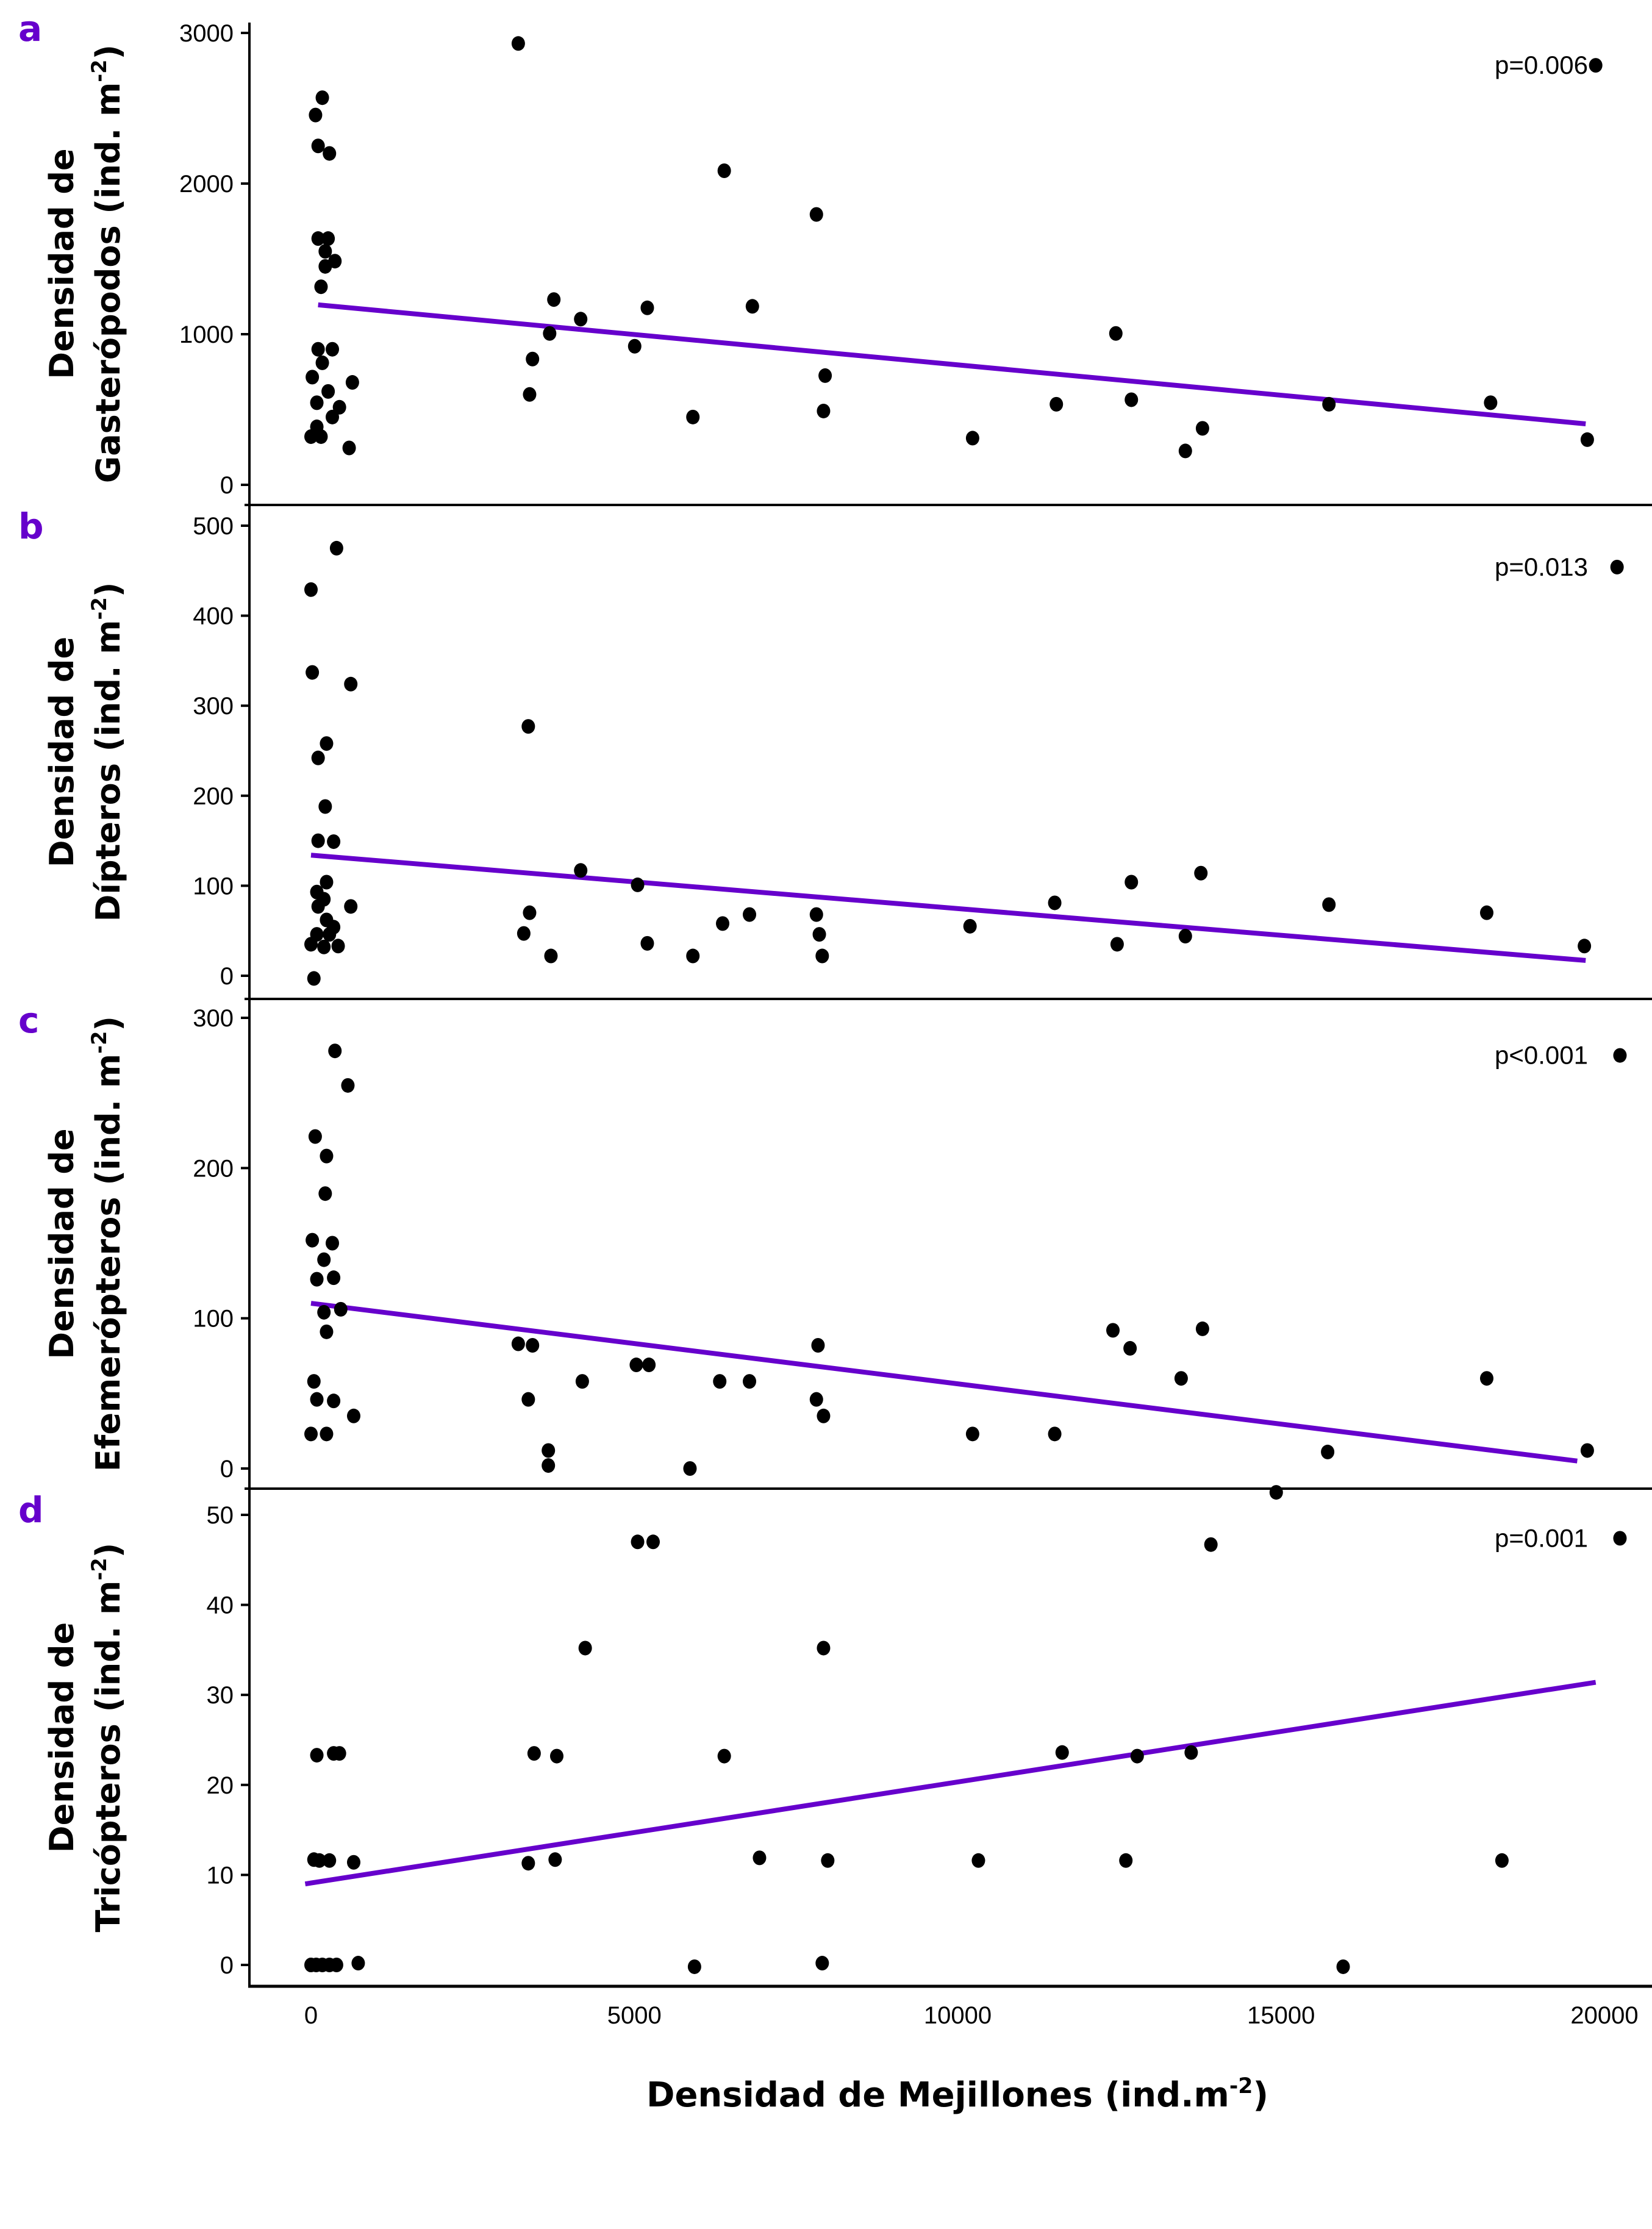  I want to click on y-tick-label: 2000, so click(206, 184).